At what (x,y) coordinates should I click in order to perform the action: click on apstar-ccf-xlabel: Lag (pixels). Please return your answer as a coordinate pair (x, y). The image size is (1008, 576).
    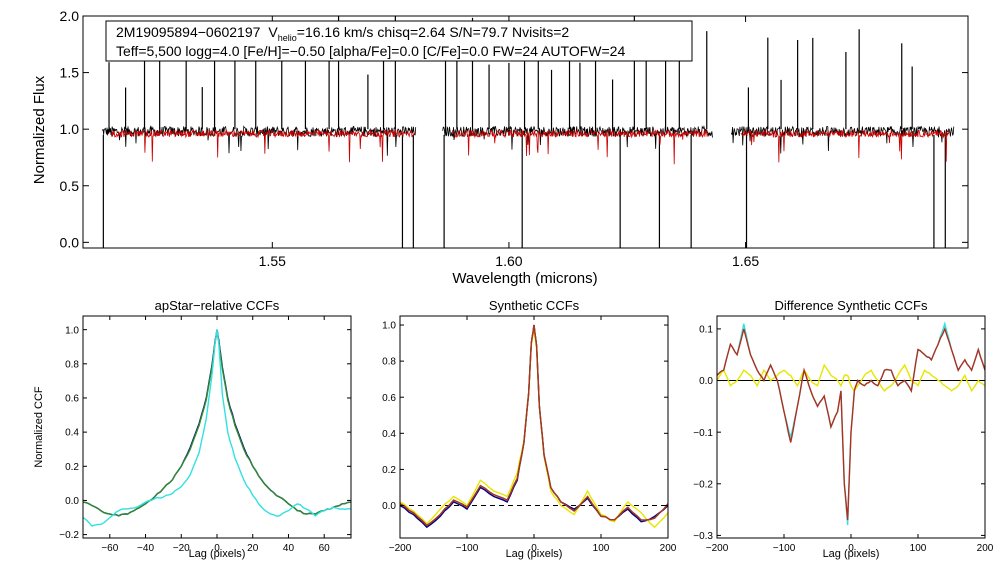
    Looking at the image, I should click on (217, 554).